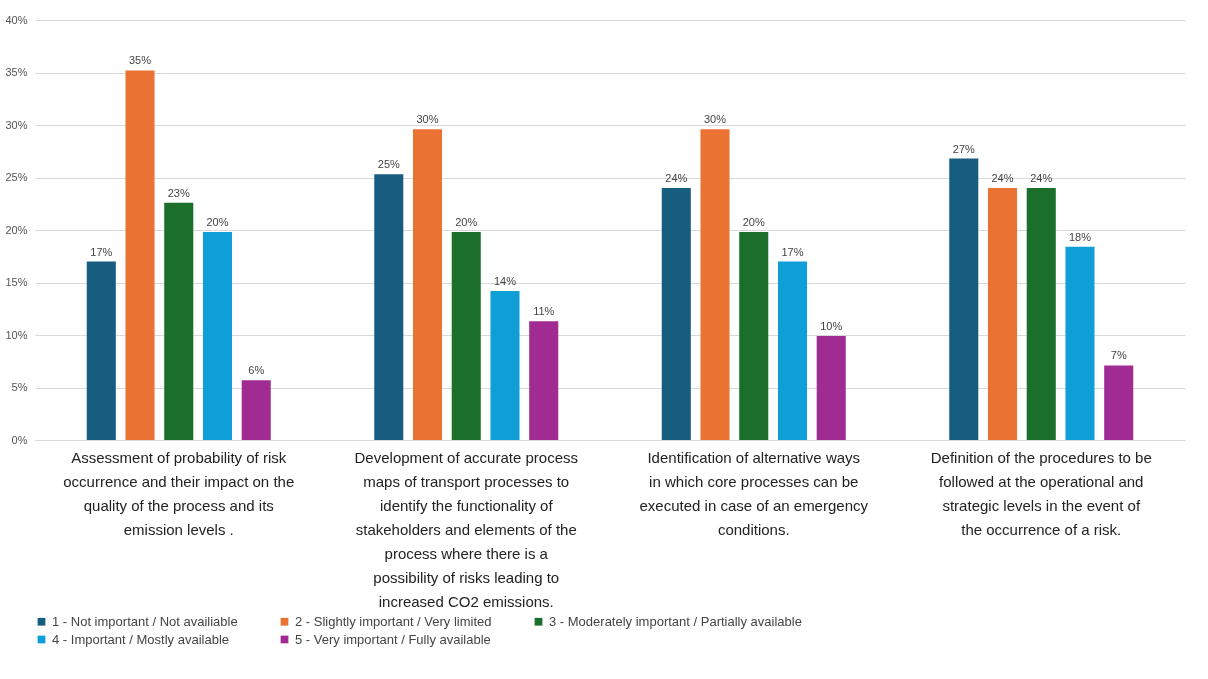  I want to click on data-label: 25%, so click(388, 164).